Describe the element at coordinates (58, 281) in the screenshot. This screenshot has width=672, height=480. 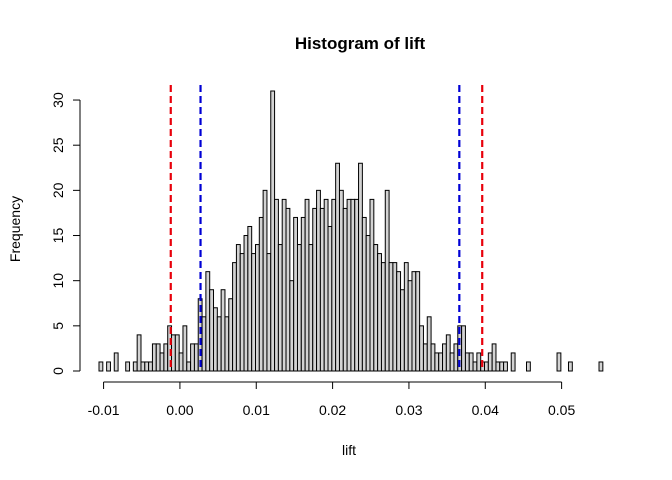
I see `y-tick-label: 10` at that location.